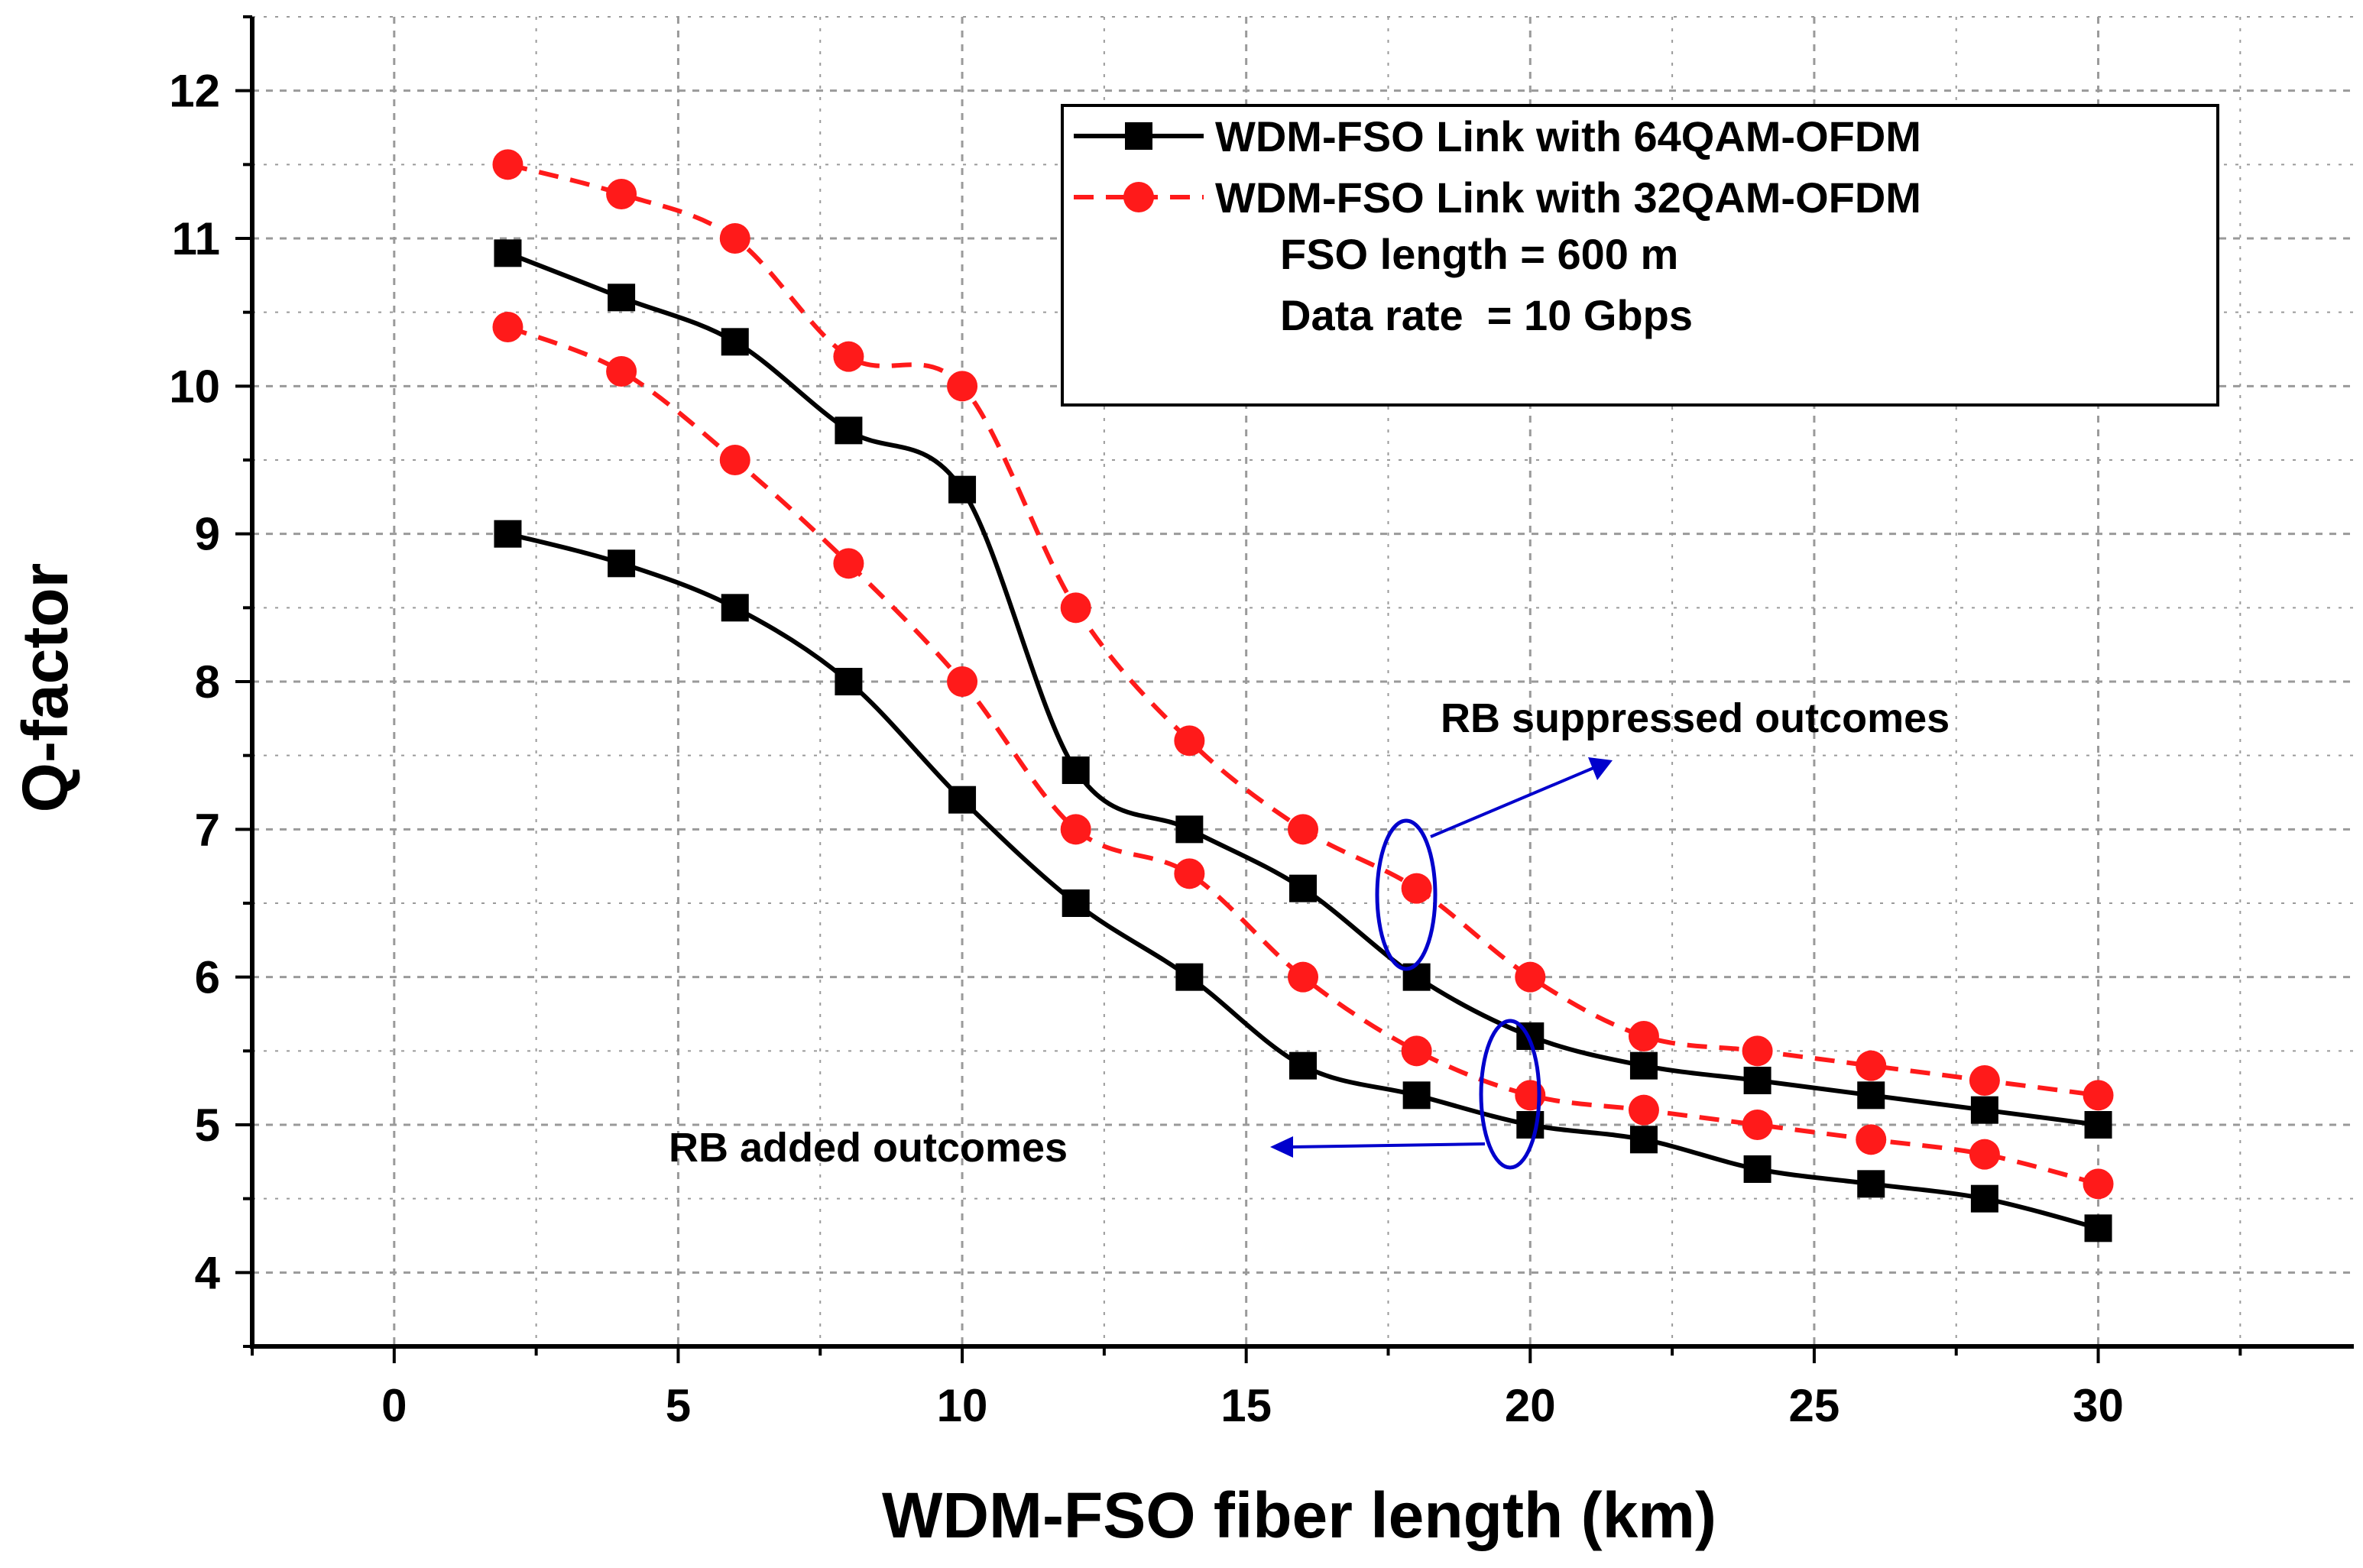  I want to click on y-axis-title: Q-factor, so click(45, 688).